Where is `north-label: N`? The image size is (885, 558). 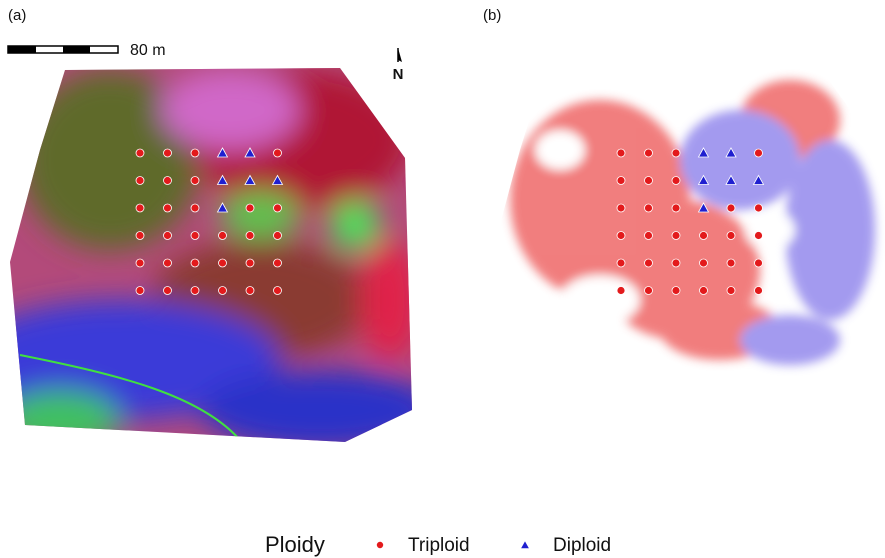
north-label: N is located at coordinates (398, 74).